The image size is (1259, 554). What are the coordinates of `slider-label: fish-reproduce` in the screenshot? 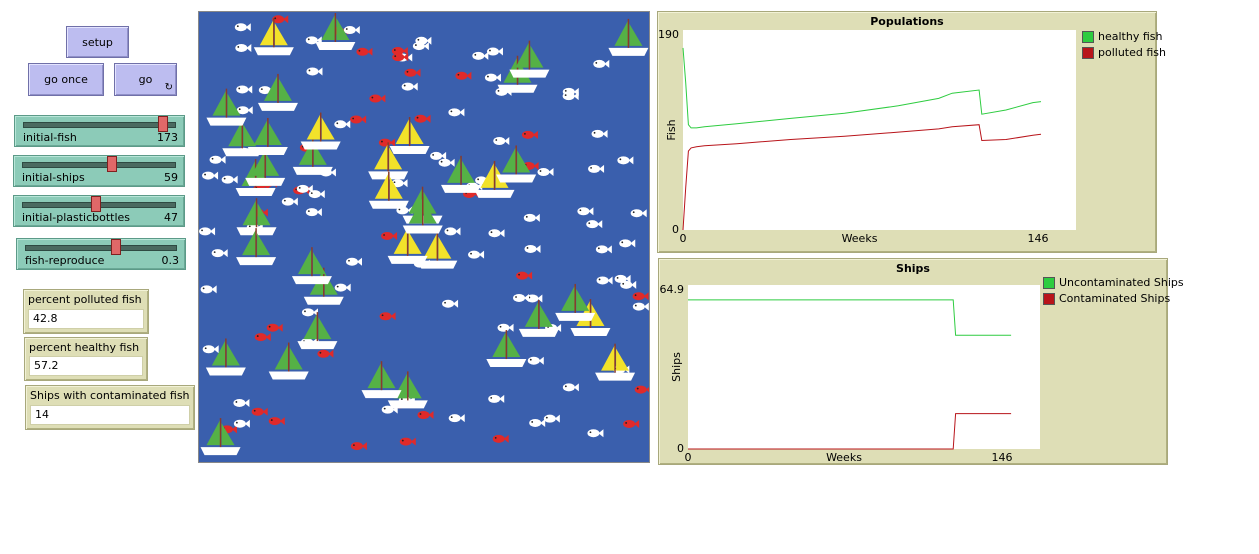 It's located at (65, 260).